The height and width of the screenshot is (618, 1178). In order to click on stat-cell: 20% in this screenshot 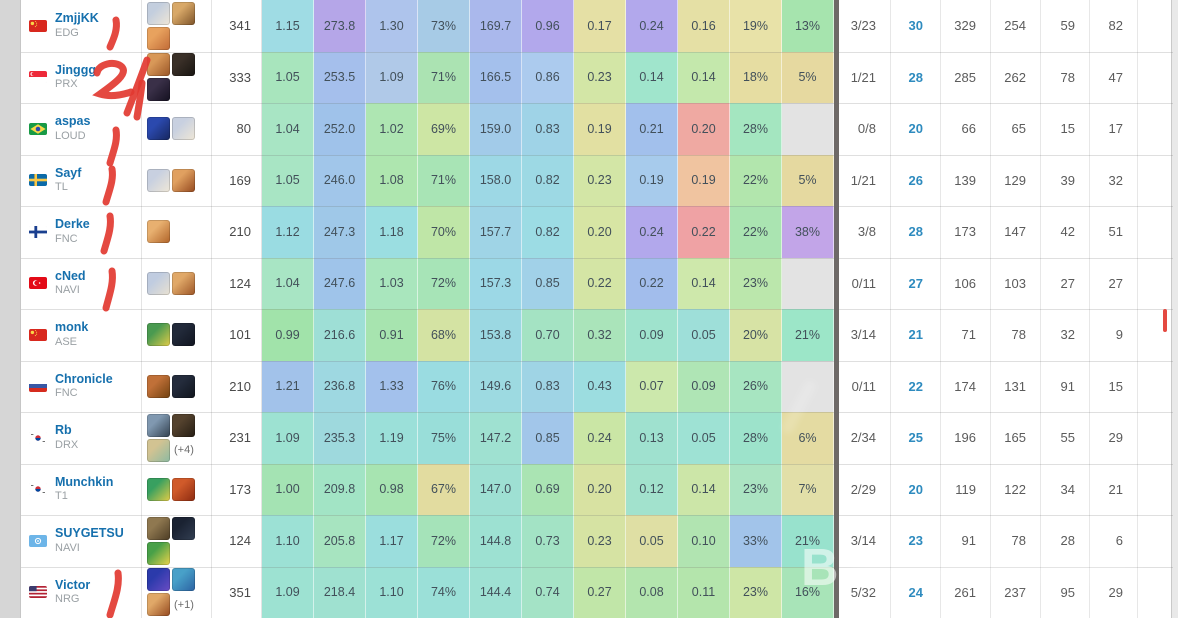, I will do `click(756, 335)`.